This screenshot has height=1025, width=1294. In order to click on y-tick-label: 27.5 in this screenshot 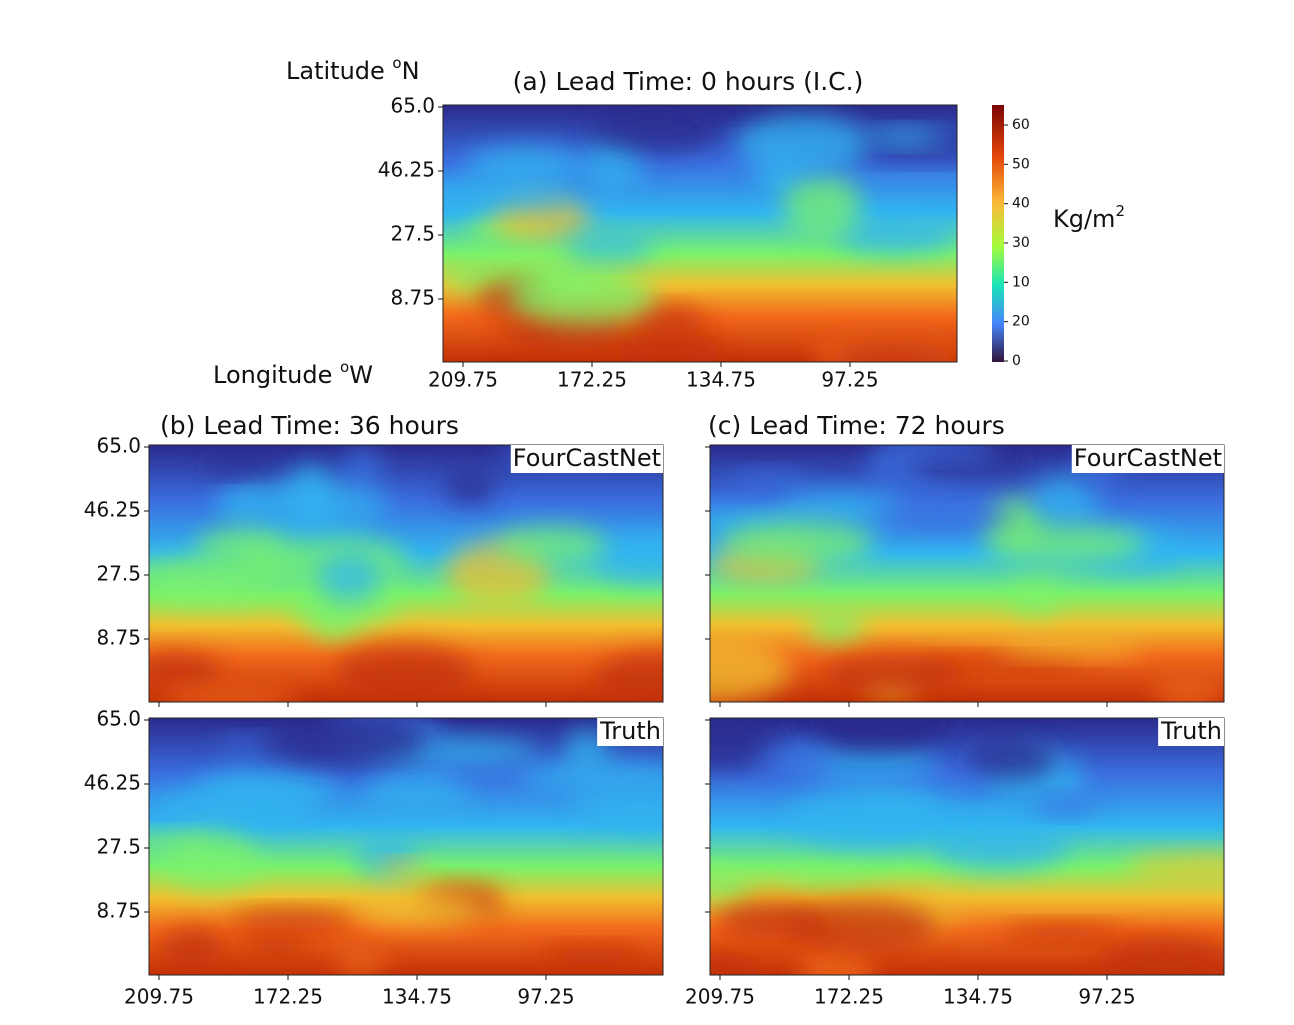, I will do `click(118, 574)`.